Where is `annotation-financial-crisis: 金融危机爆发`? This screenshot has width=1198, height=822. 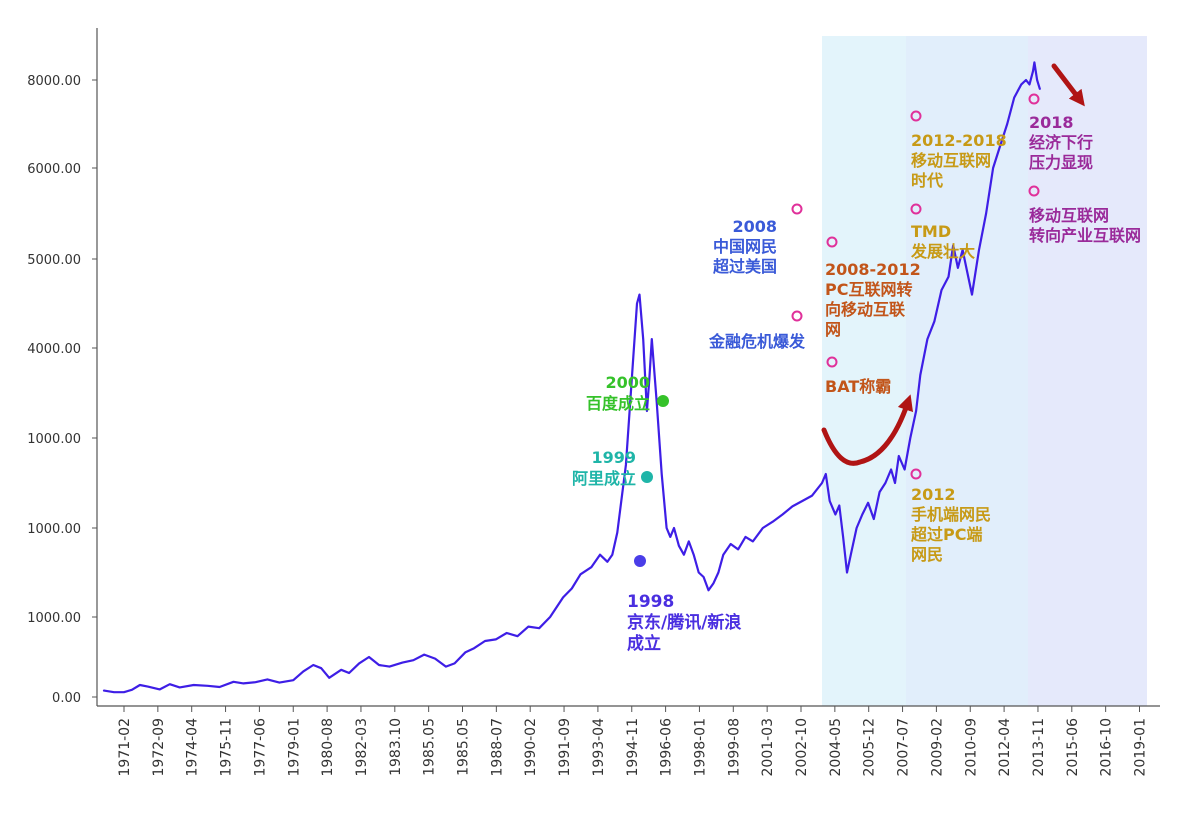 annotation-financial-crisis: 金融危机爆发 is located at coordinates (757, 330).